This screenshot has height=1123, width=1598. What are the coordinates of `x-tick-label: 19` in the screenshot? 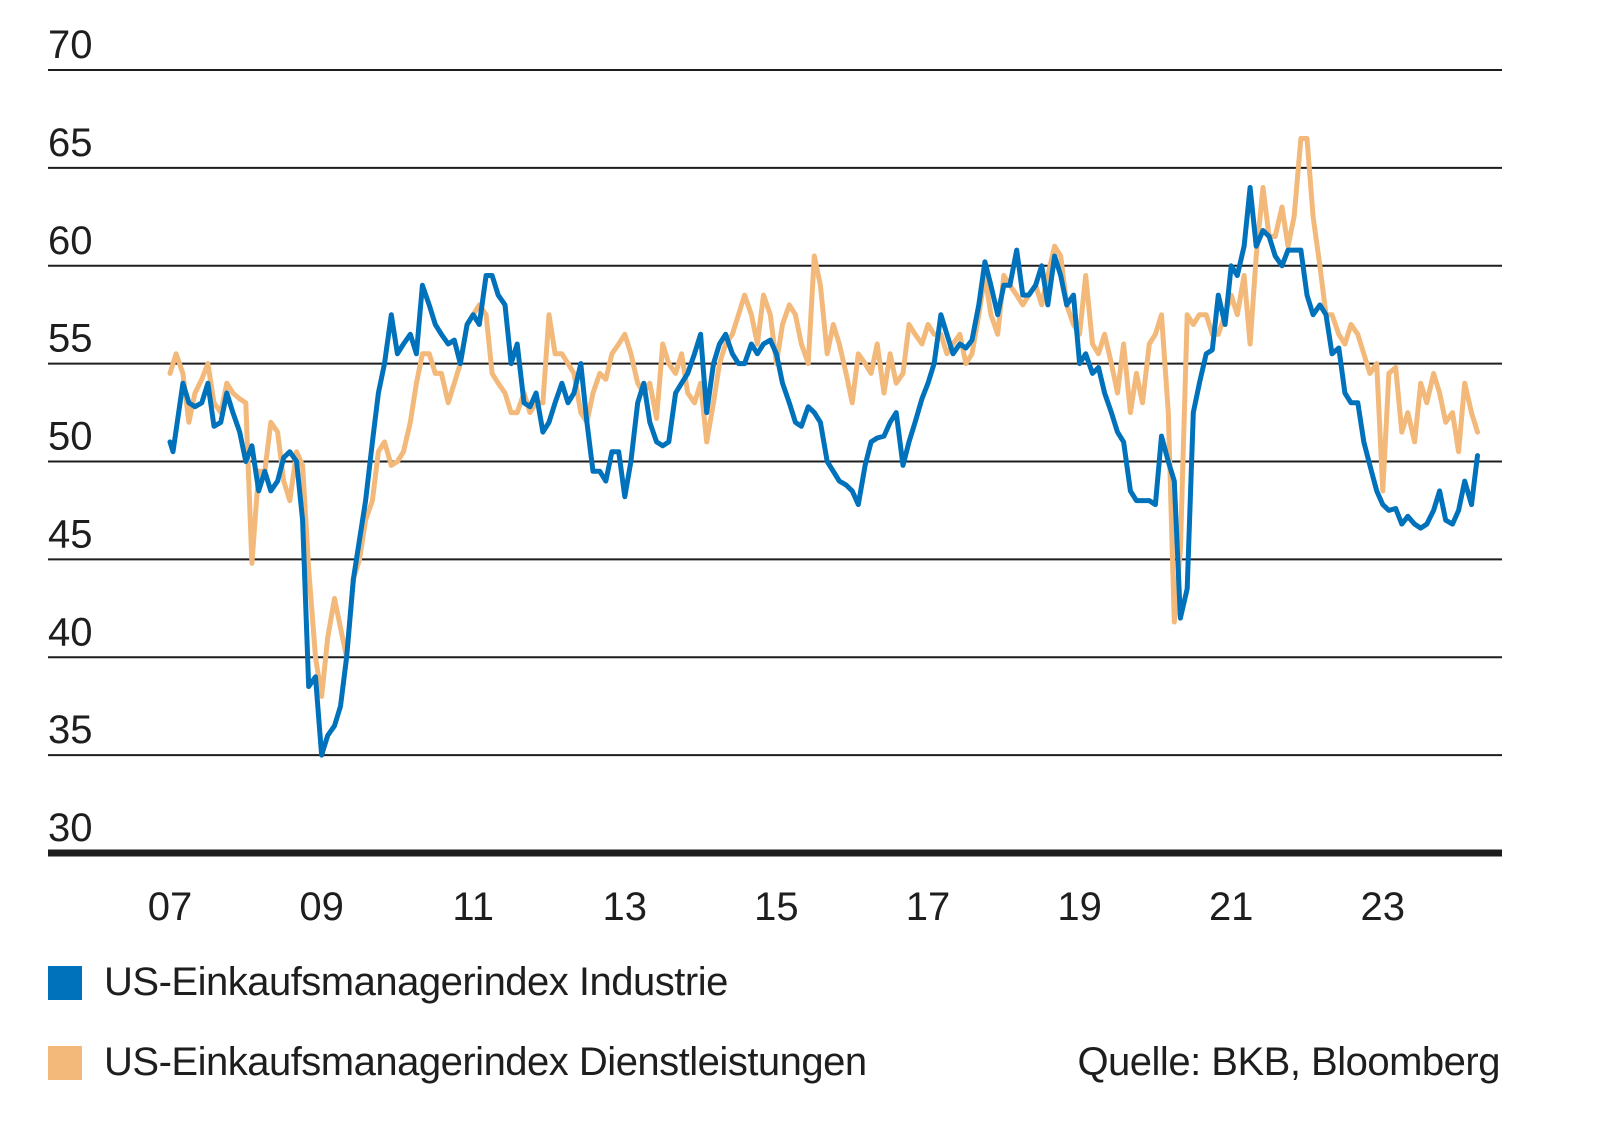 It's located at (1079, 907).